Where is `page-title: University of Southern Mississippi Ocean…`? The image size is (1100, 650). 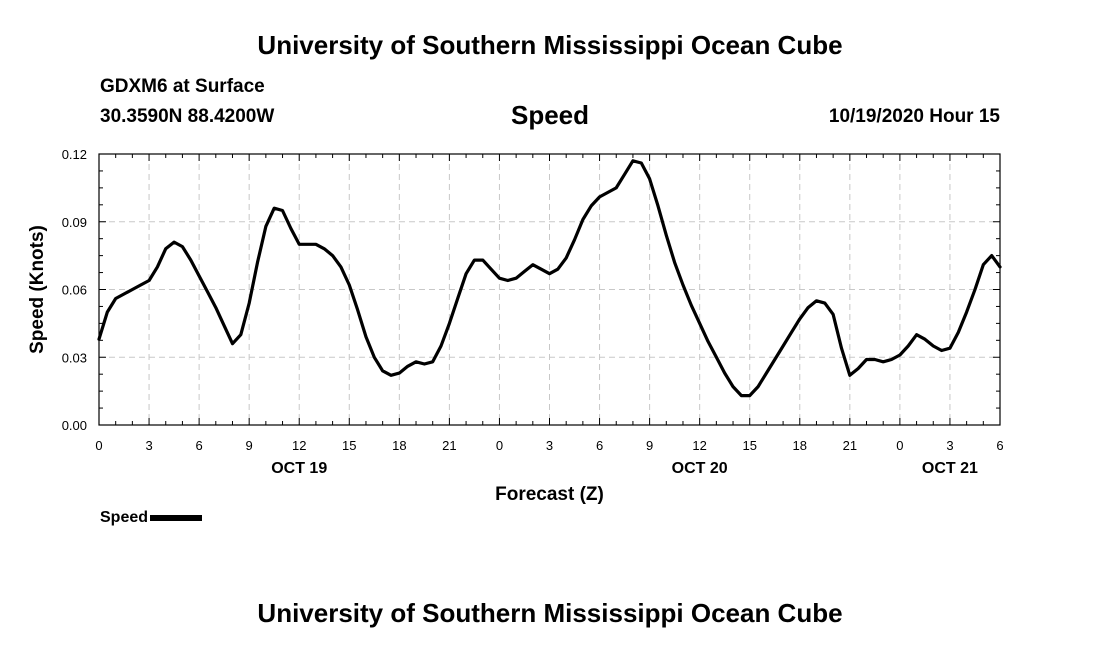 page-title: University of Southern Mississippi Ocean… is located at coordinates (550, 45).